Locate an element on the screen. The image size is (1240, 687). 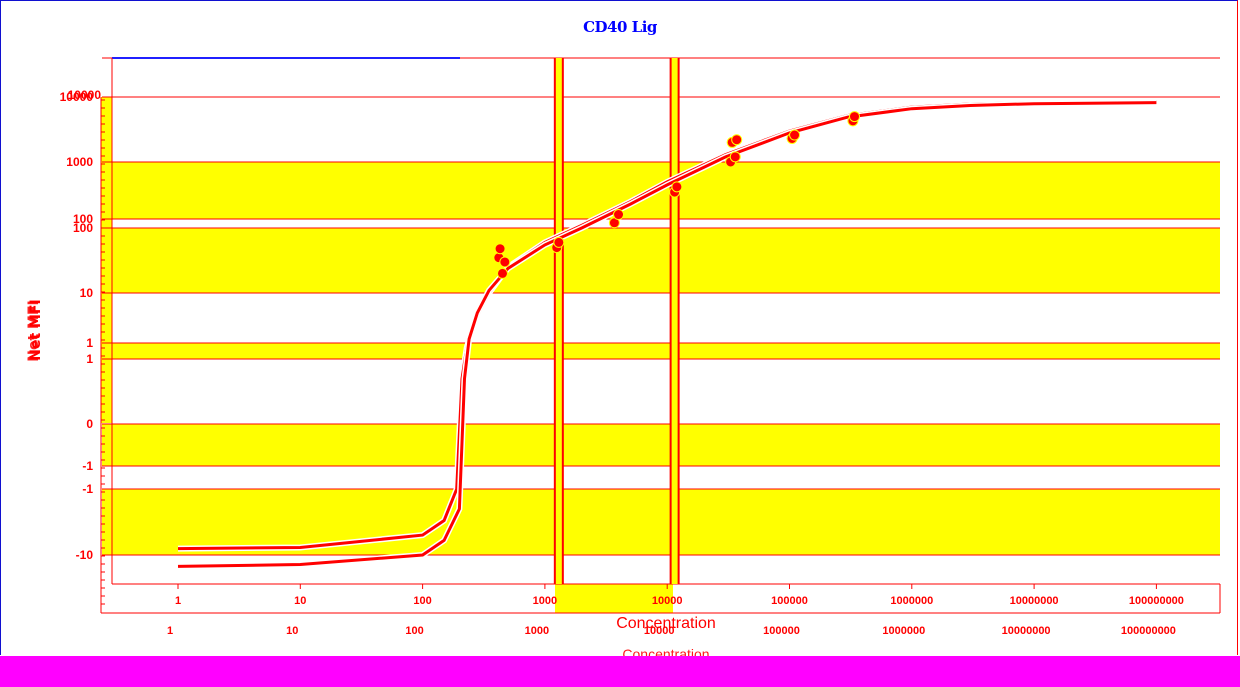
y-tick-label-duplicate: 10000 is located at coordinates (85, 95).